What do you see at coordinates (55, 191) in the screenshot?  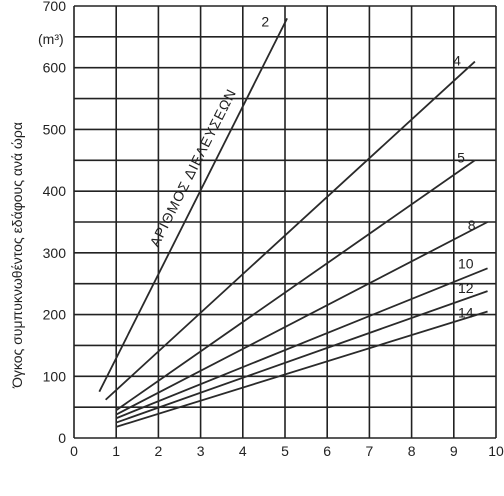 I see `y-tick-label: 400` at bounding box center [55, 191].